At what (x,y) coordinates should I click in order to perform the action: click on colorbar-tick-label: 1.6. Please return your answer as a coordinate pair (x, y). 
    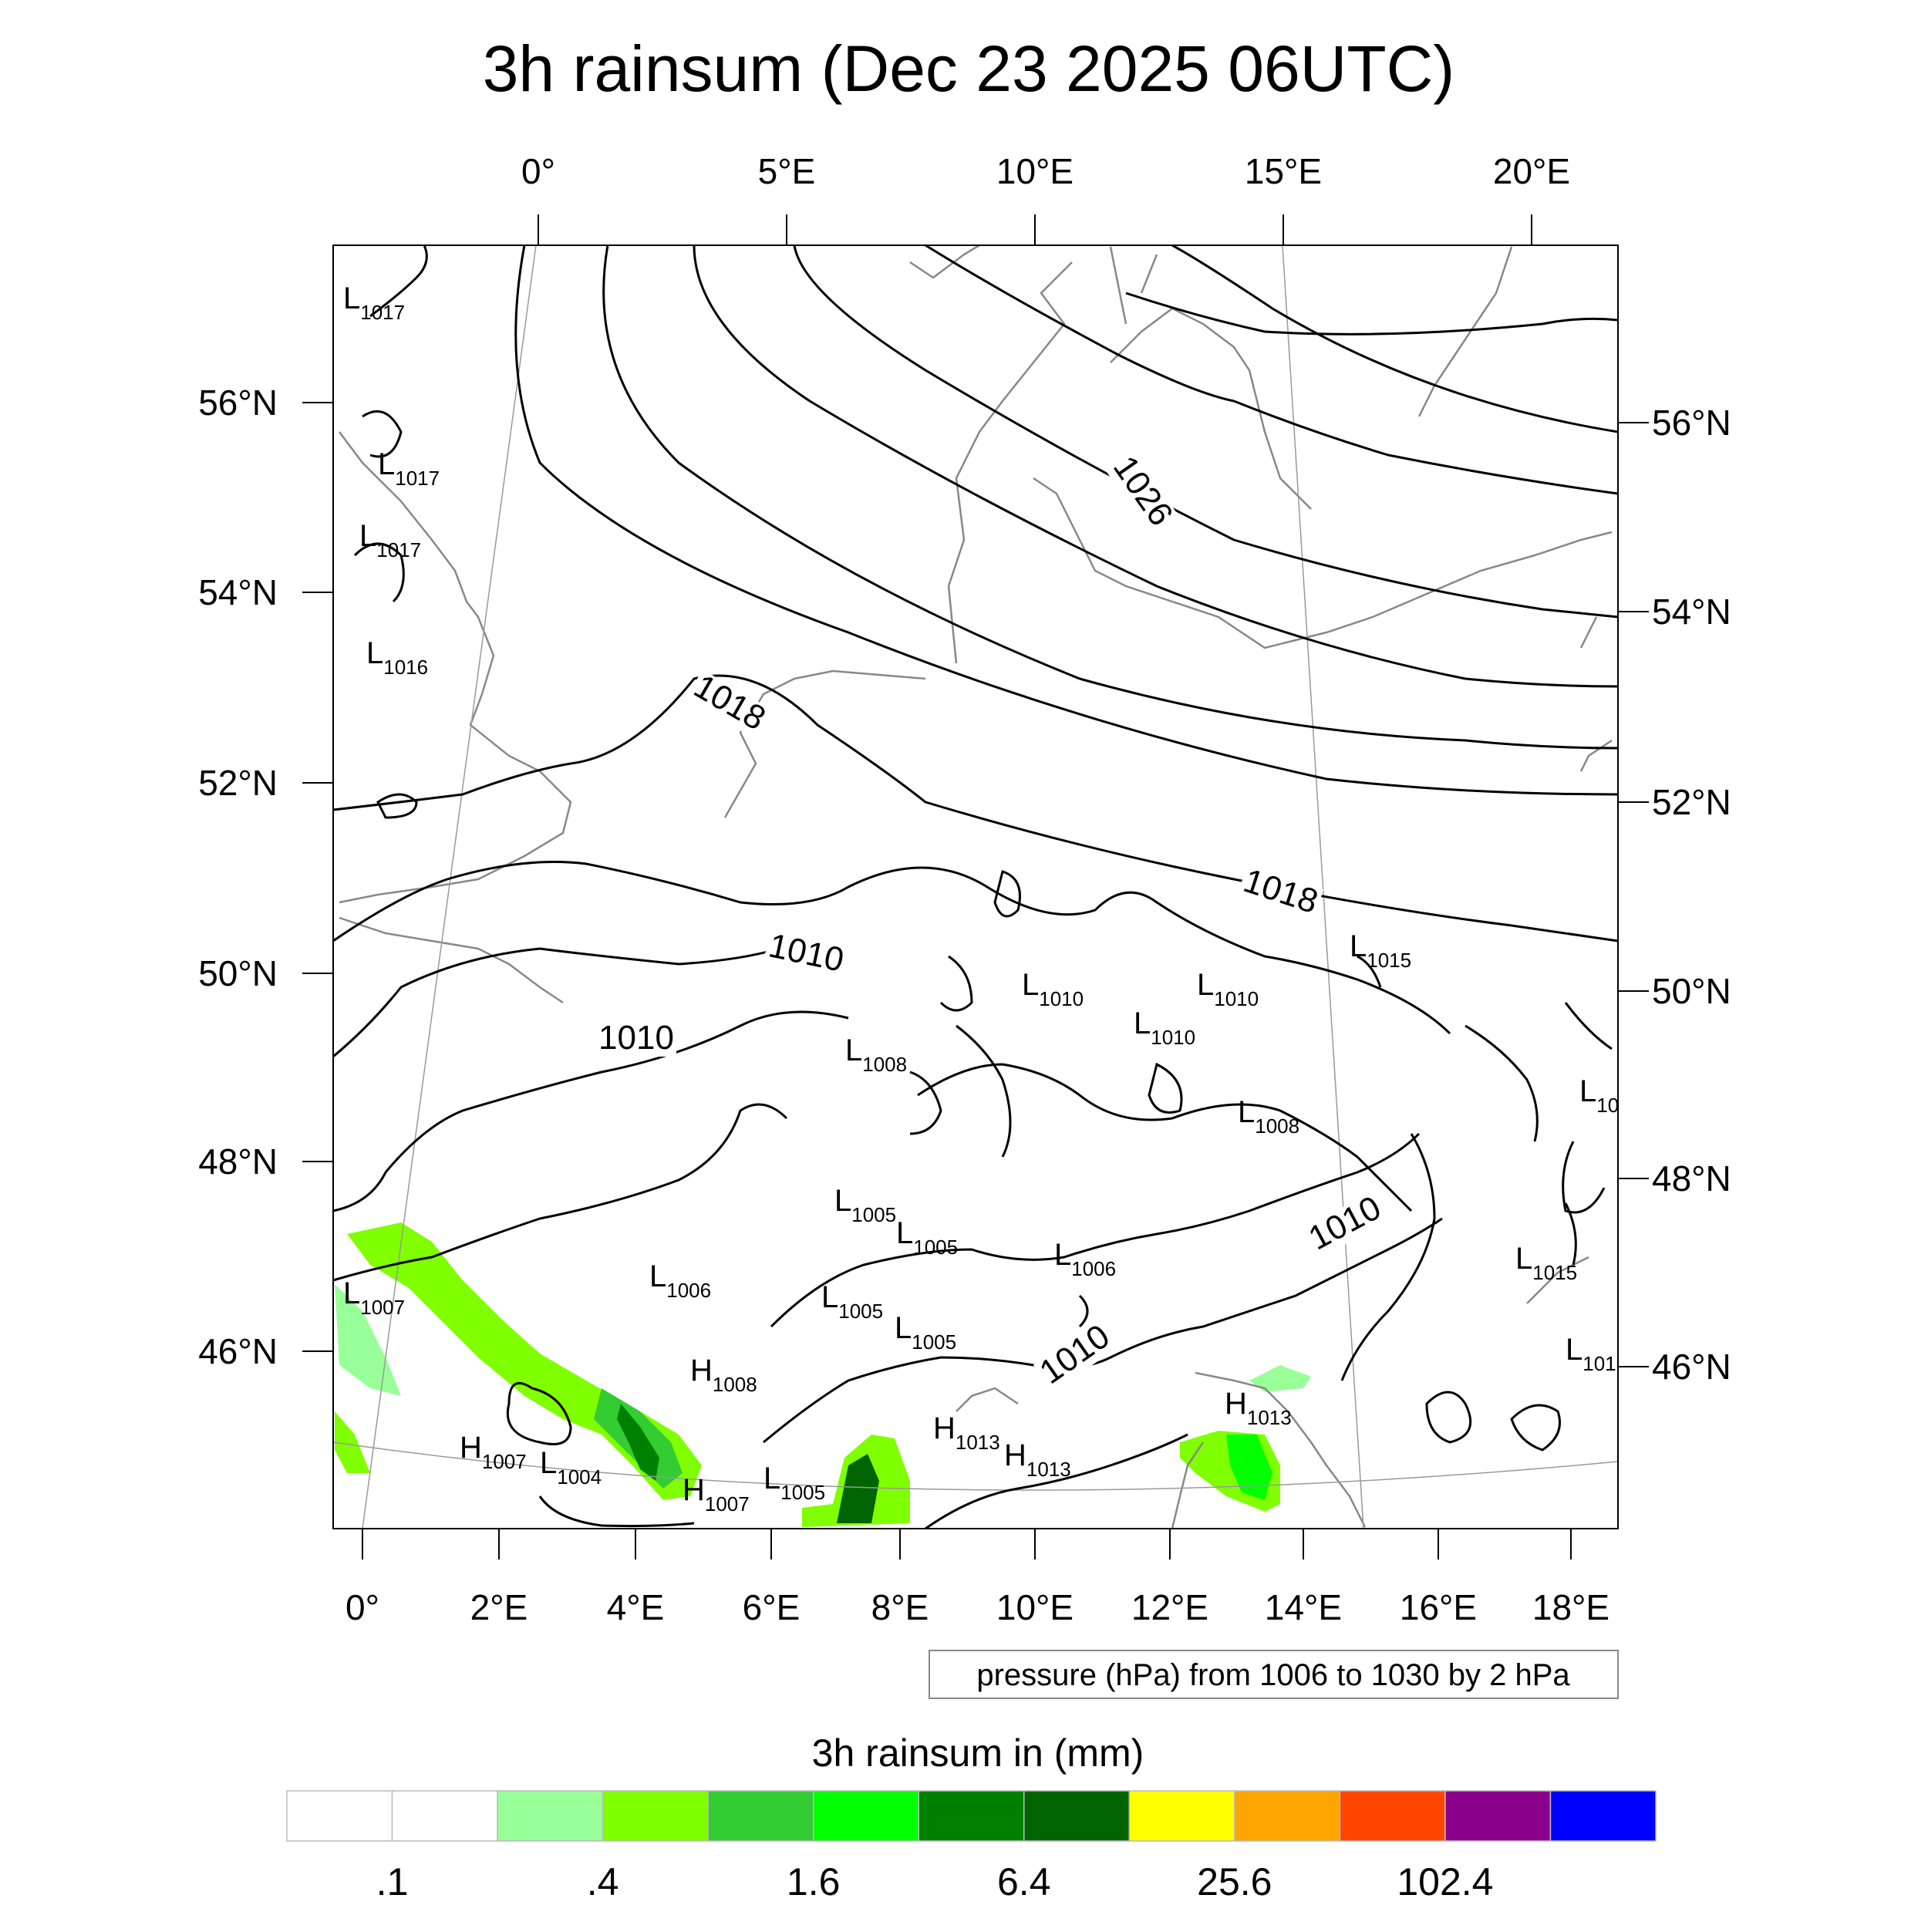
    Looking at the image, I should click on (814, 1881).